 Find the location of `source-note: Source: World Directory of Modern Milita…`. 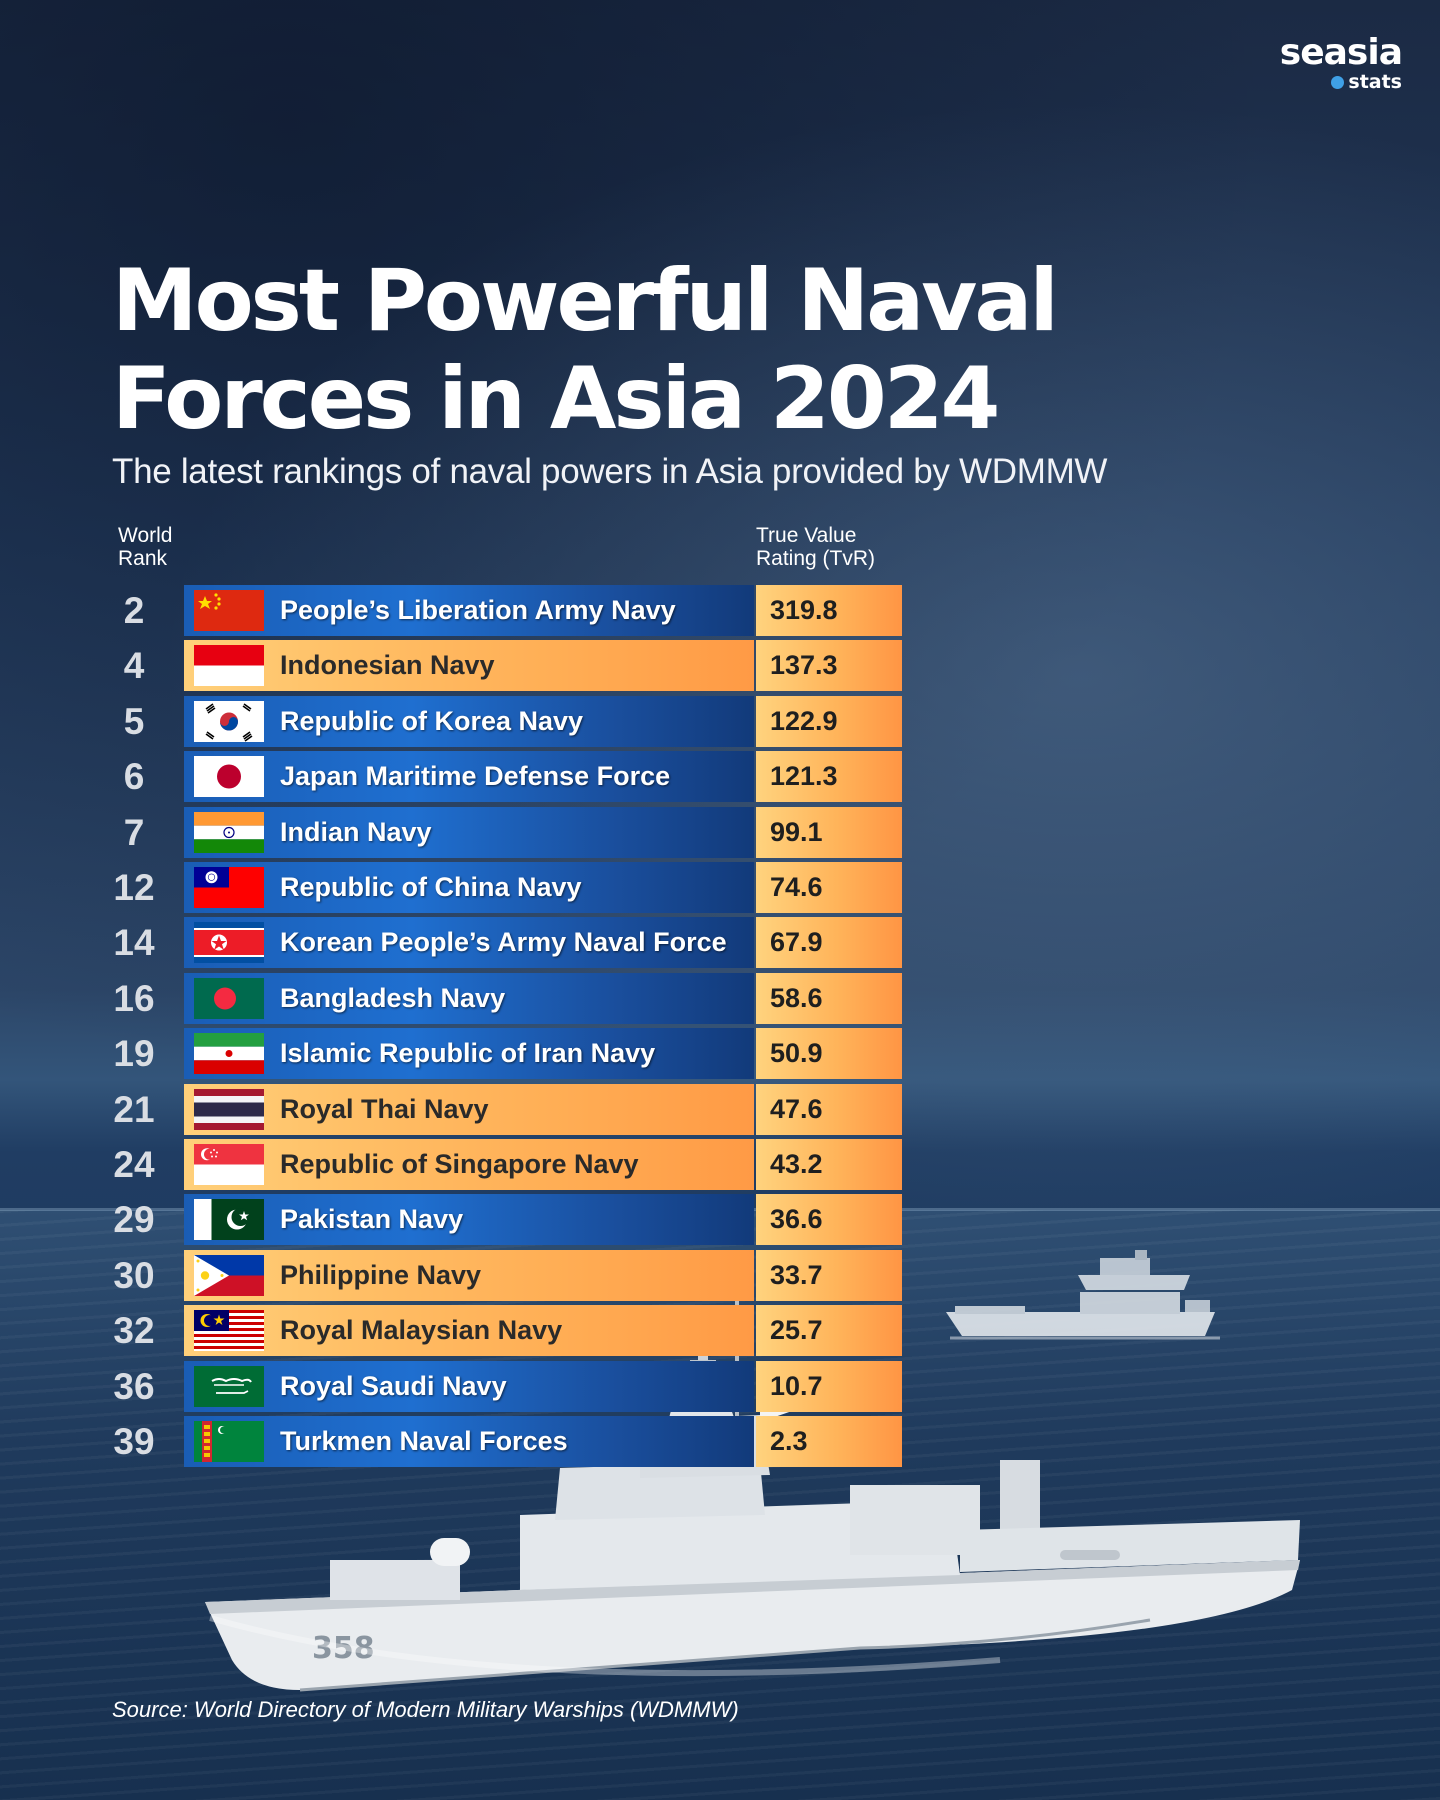

source-note: Source: World Directory of Modern Milita… is located at coordinates (425, 1709).